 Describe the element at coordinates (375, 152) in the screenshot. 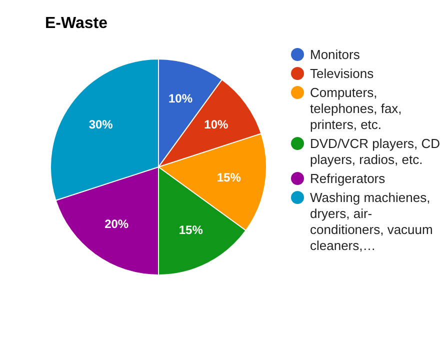

I see `legend-label: DVD/VCR players, CD players, radios, etc.` at that location.